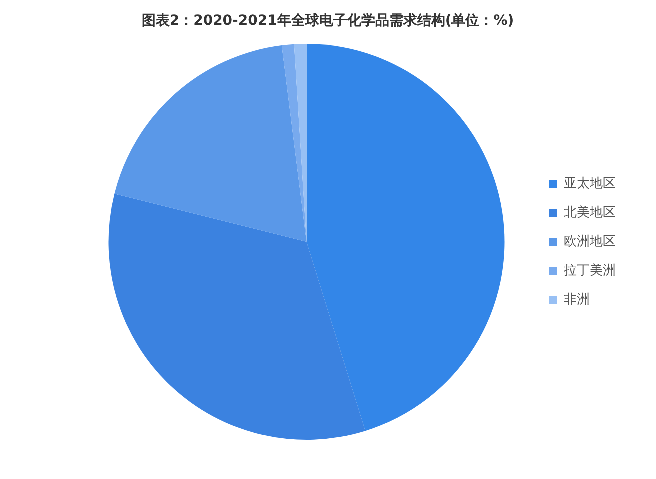 Image resolution: width=656 pixels, height=479 pixels. What do you see at coordinates (590, 184) in the screenshot?
I see `legend-label: 亚太地区` at bounding box center [590, 184].